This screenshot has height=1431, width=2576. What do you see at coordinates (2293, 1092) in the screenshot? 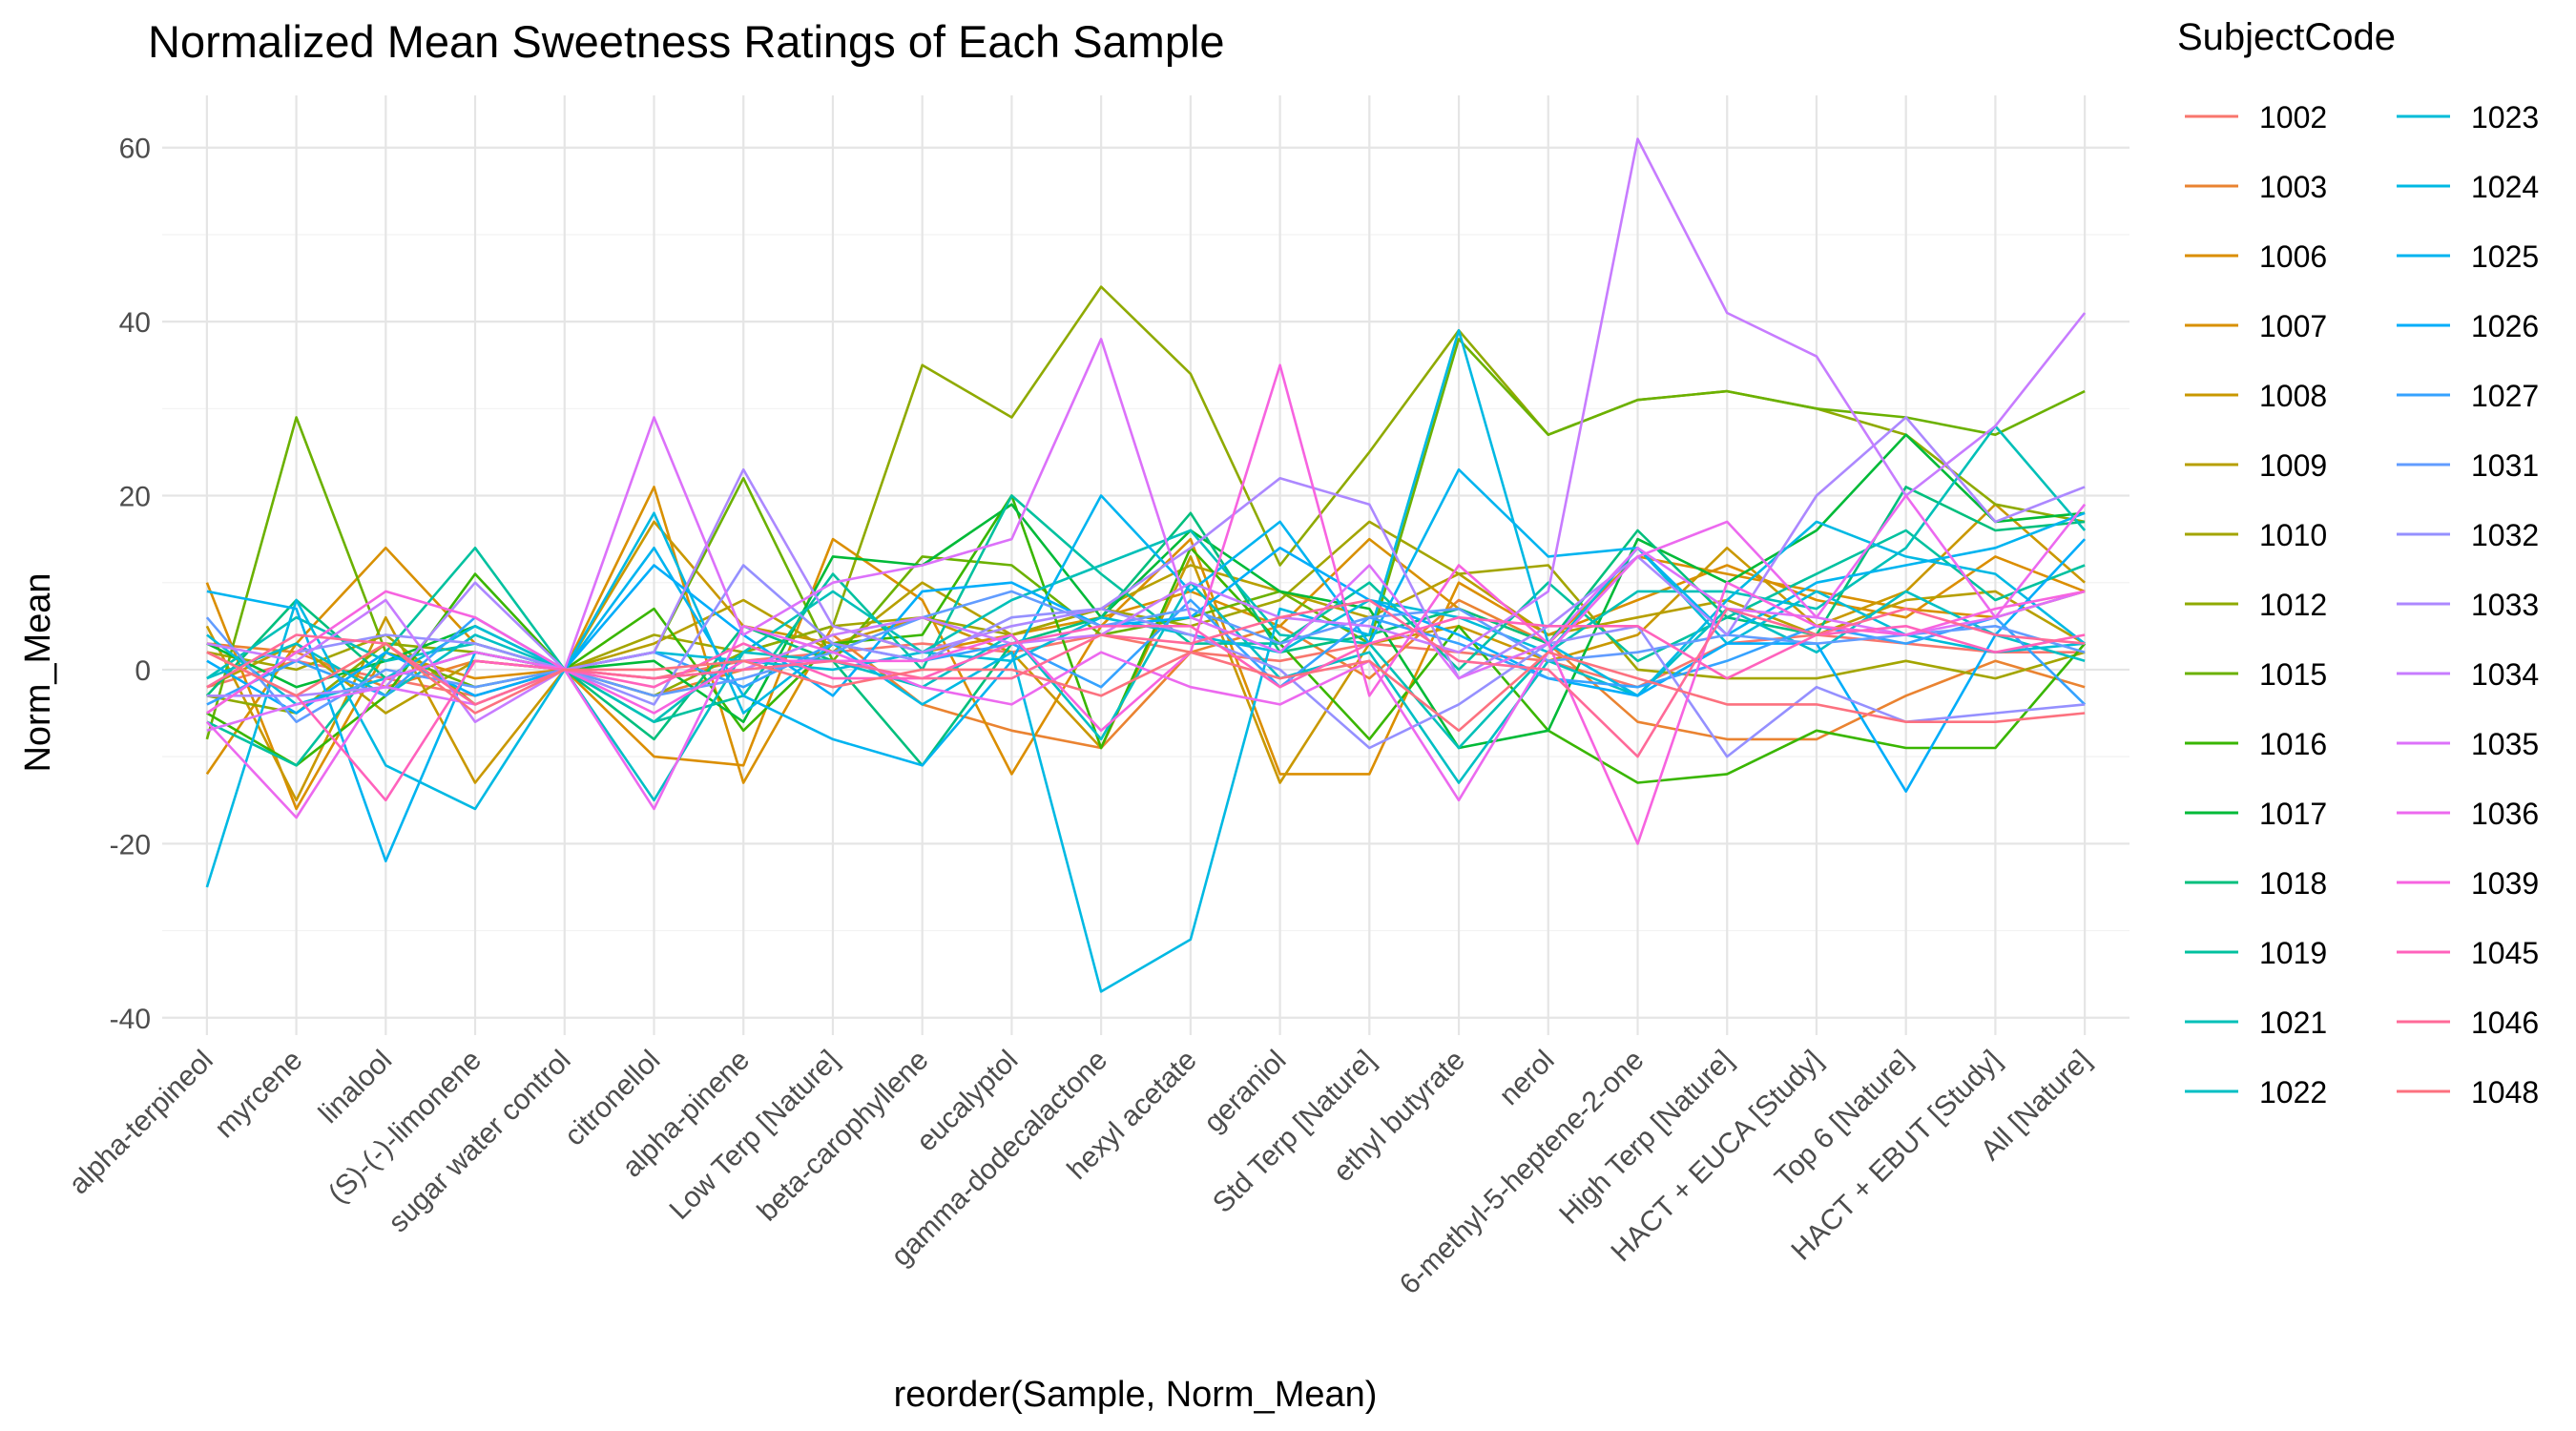
I see `legend-label: 1022` at bounding box center [2293, 1092].